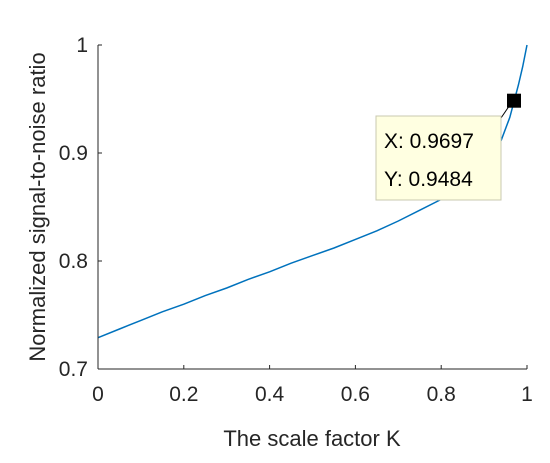 Image resolution: width=550 pixels, height=463 pixels. What do you see at coordinates (270, 394) in the screenshot?
I see `x-tick-label: 0.4` at bounding box center [270, 394].